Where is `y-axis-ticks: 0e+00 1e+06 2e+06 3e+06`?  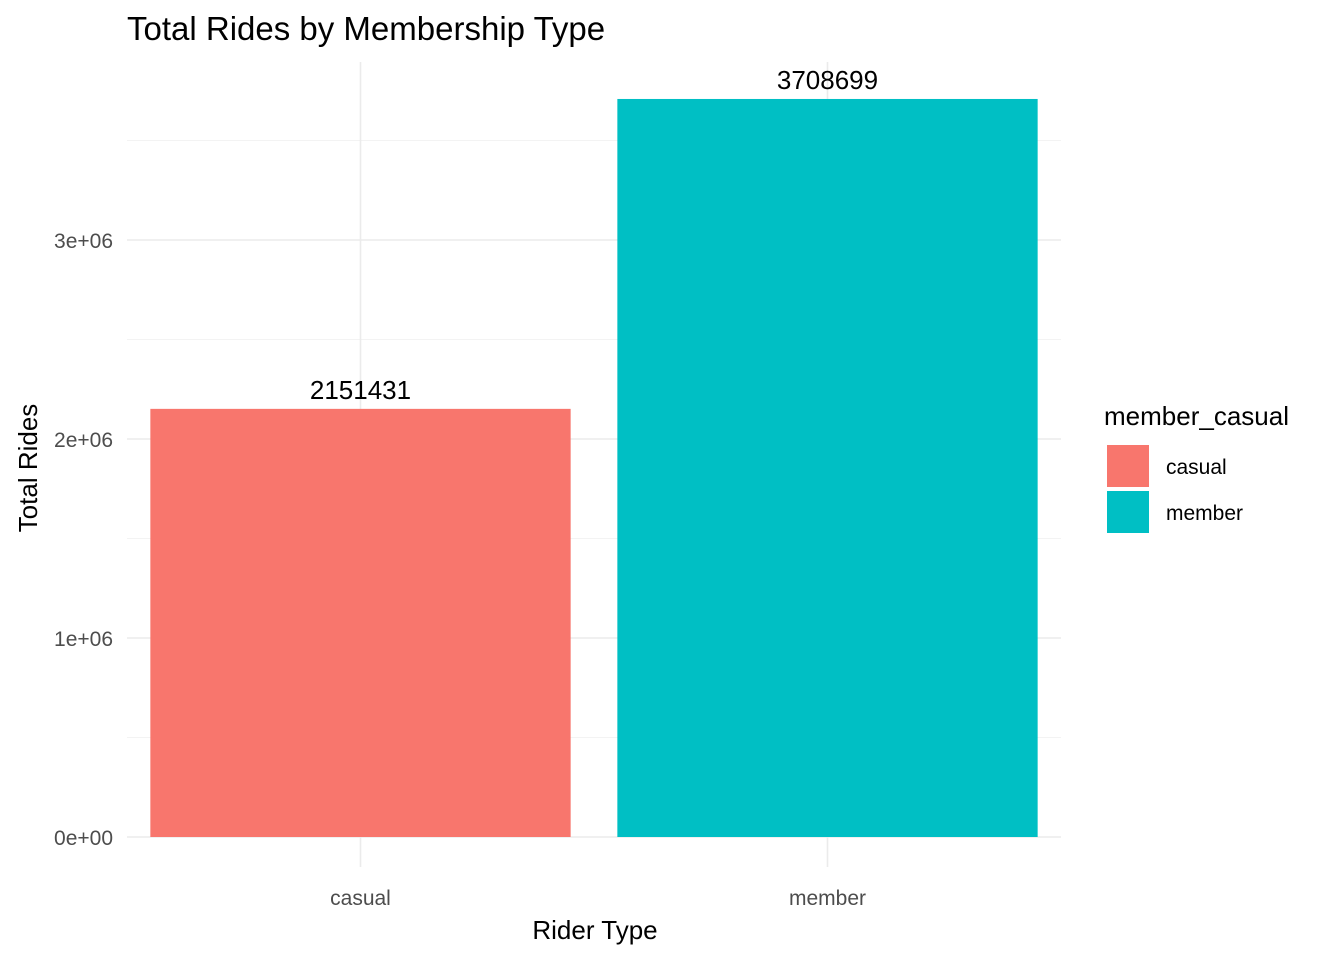
y-axis-ticks: 0e+00 1e+06 2e+06 3e+06 is located at coordinates (83, 540).